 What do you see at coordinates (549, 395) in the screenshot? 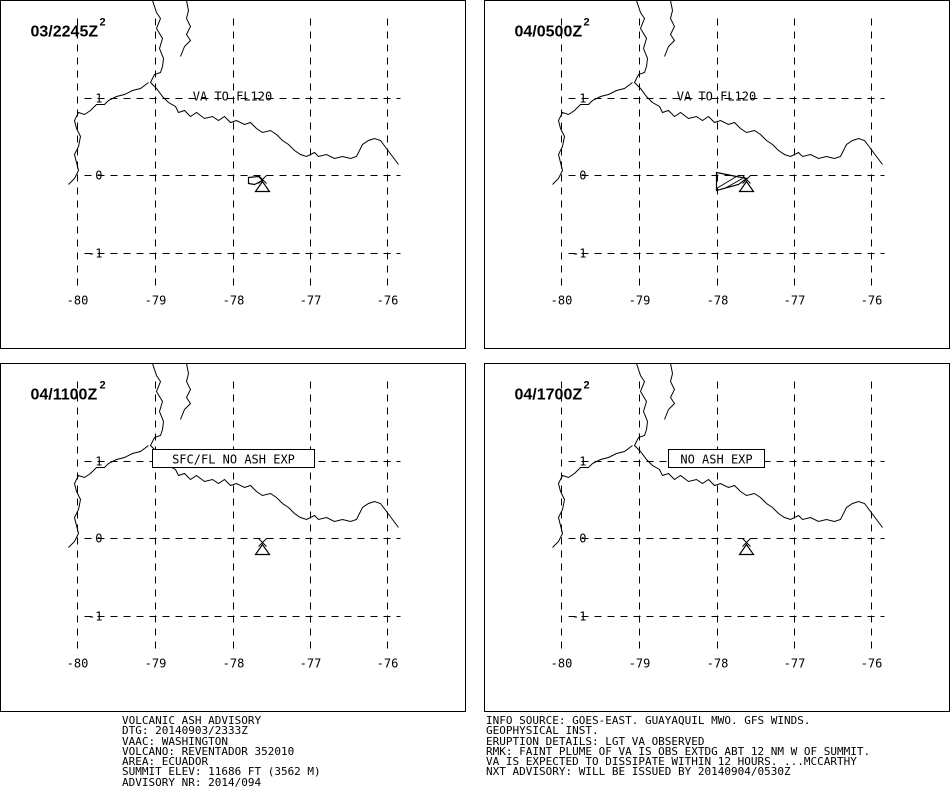
I see `panel-time-label: 04/1700Z` at bounding box center [549, 395].